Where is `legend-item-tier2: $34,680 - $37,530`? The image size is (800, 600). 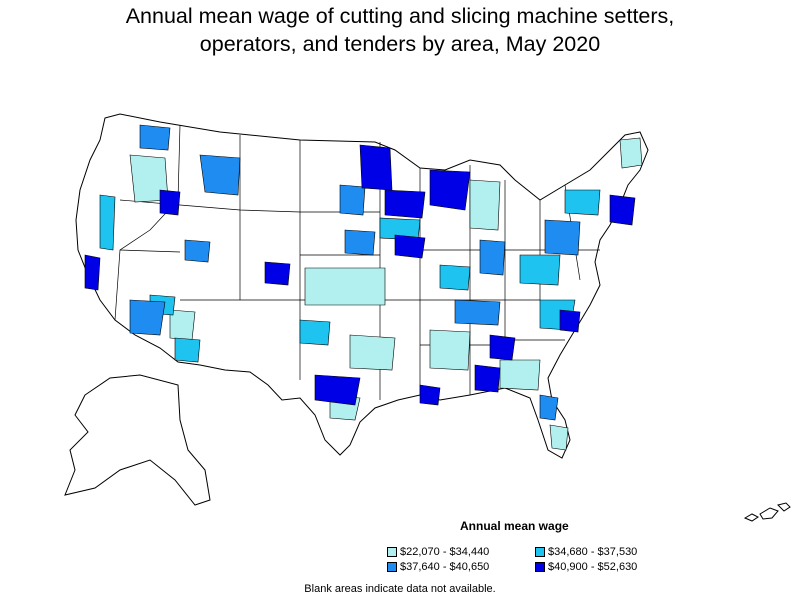 legend-item-tier2: $34,680 - $37,530 is located at coordinates (586, 552).